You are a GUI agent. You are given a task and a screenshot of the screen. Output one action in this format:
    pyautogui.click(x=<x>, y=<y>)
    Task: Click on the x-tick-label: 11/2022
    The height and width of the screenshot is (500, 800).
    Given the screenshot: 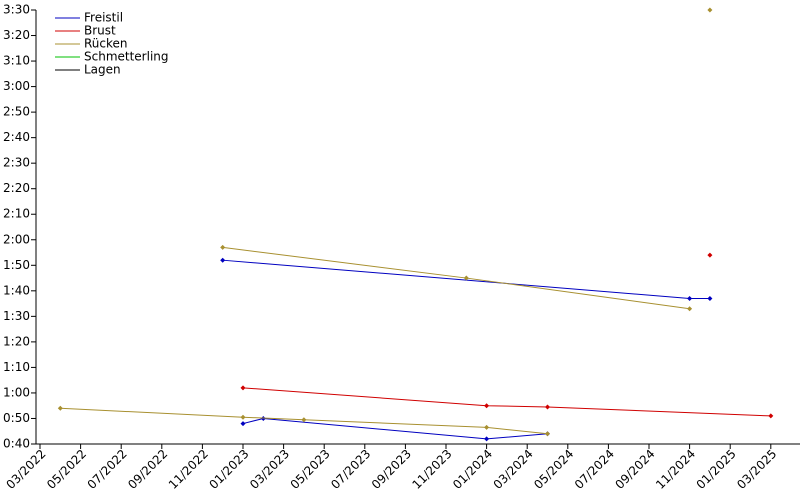 What is the action you would take?
    pyautogui.click(x=188, y=469)
    